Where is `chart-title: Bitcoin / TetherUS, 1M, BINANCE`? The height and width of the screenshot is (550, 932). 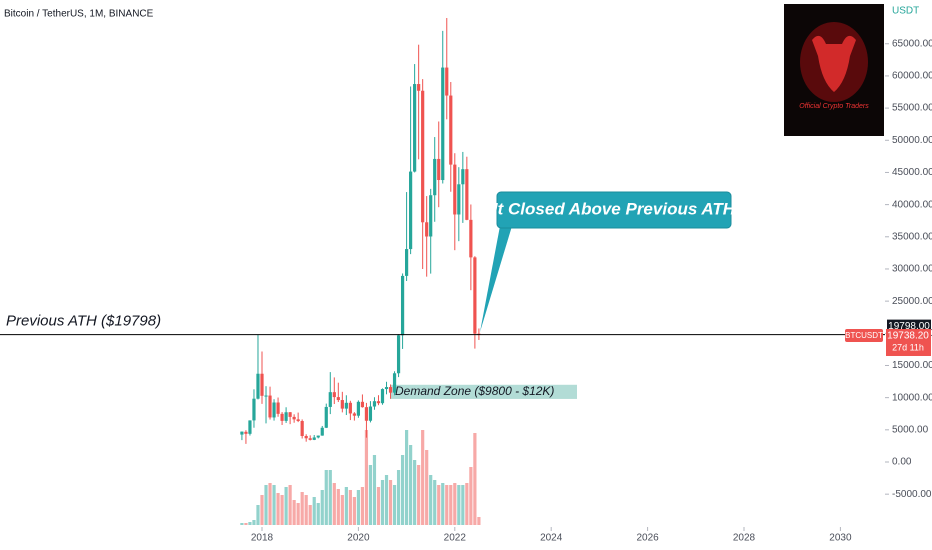
chart-title: Bitcoin / TetherUS, 1M, BINANCE is located at coordinates (79, 14).